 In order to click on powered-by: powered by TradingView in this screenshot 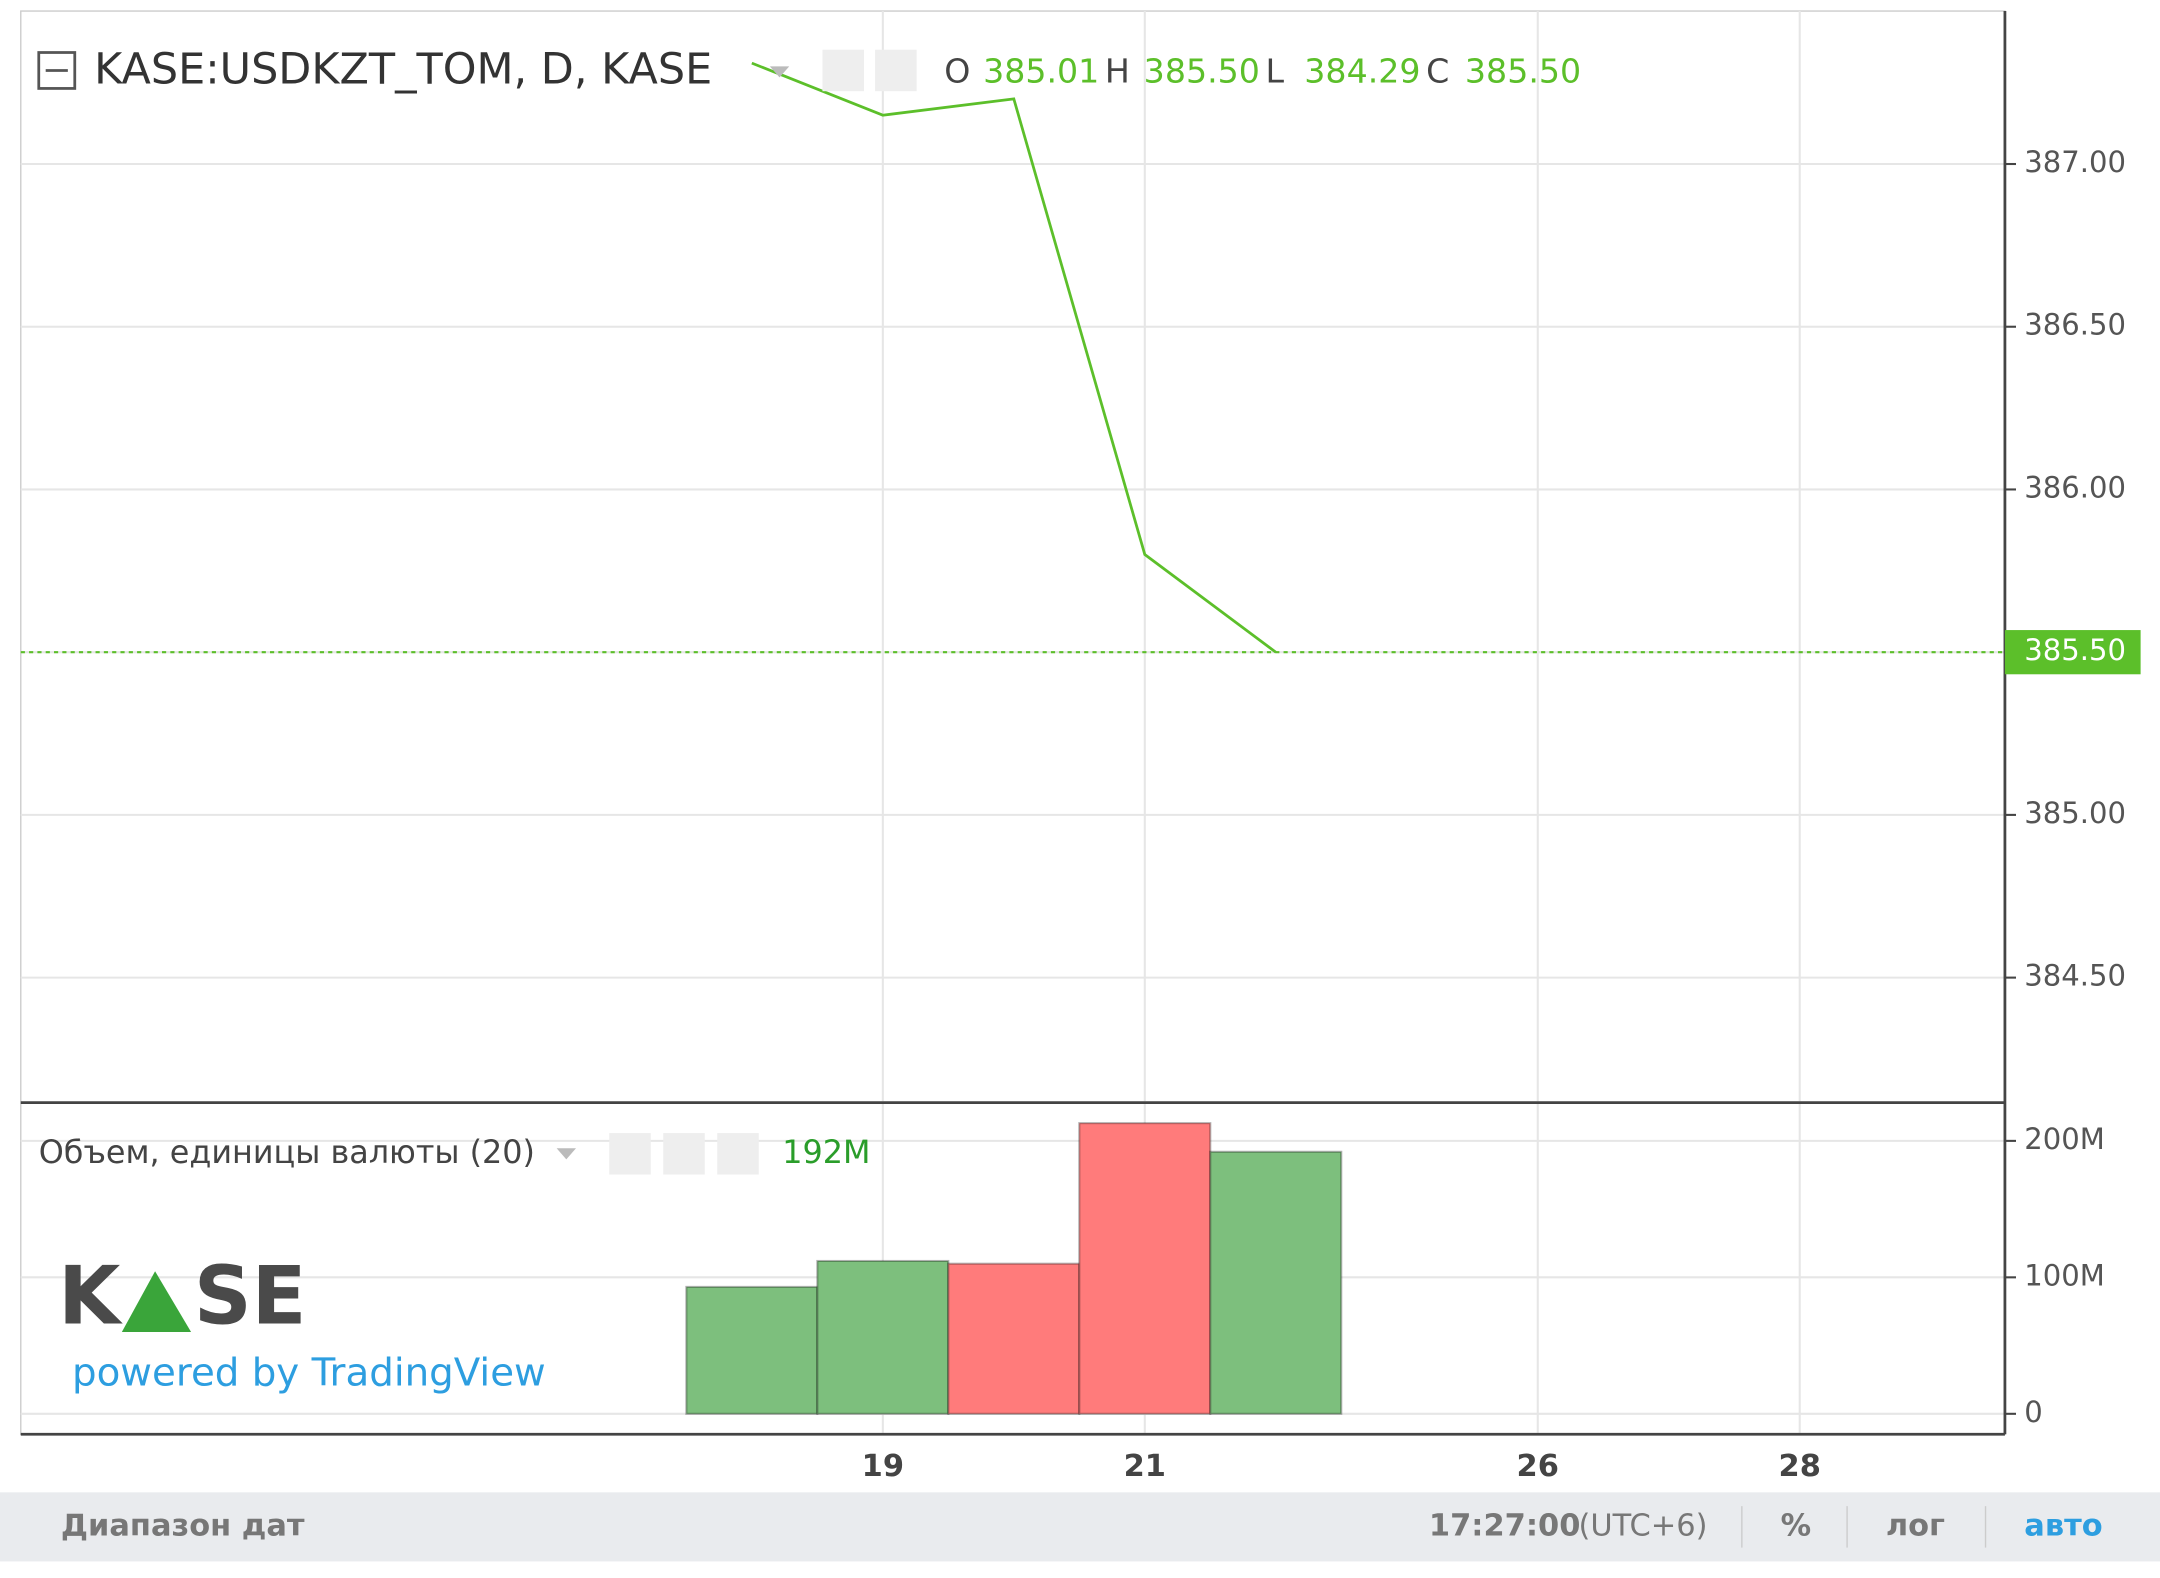, I will do `click(309, 1372)`.